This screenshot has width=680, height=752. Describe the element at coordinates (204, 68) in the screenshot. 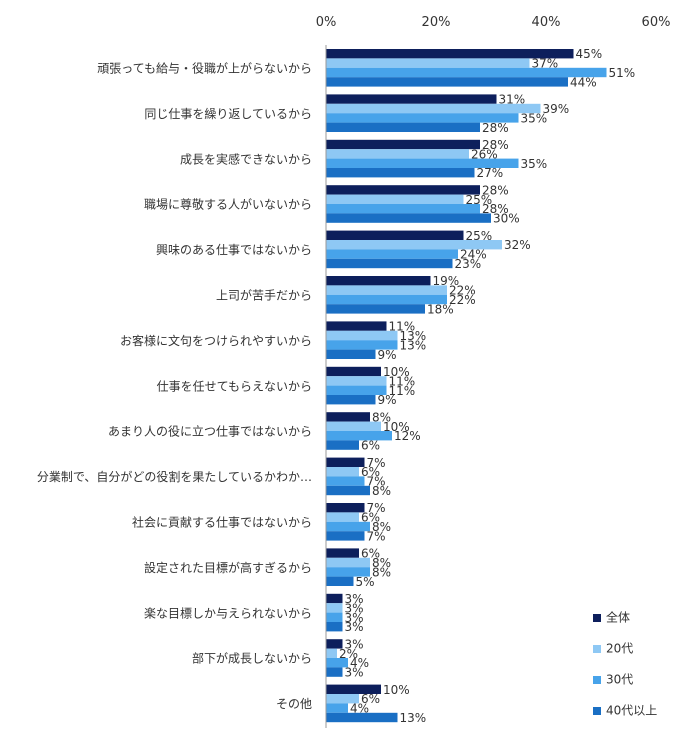

I see `category-label: 頑張っても給与・役職が上がらないから` at that location.